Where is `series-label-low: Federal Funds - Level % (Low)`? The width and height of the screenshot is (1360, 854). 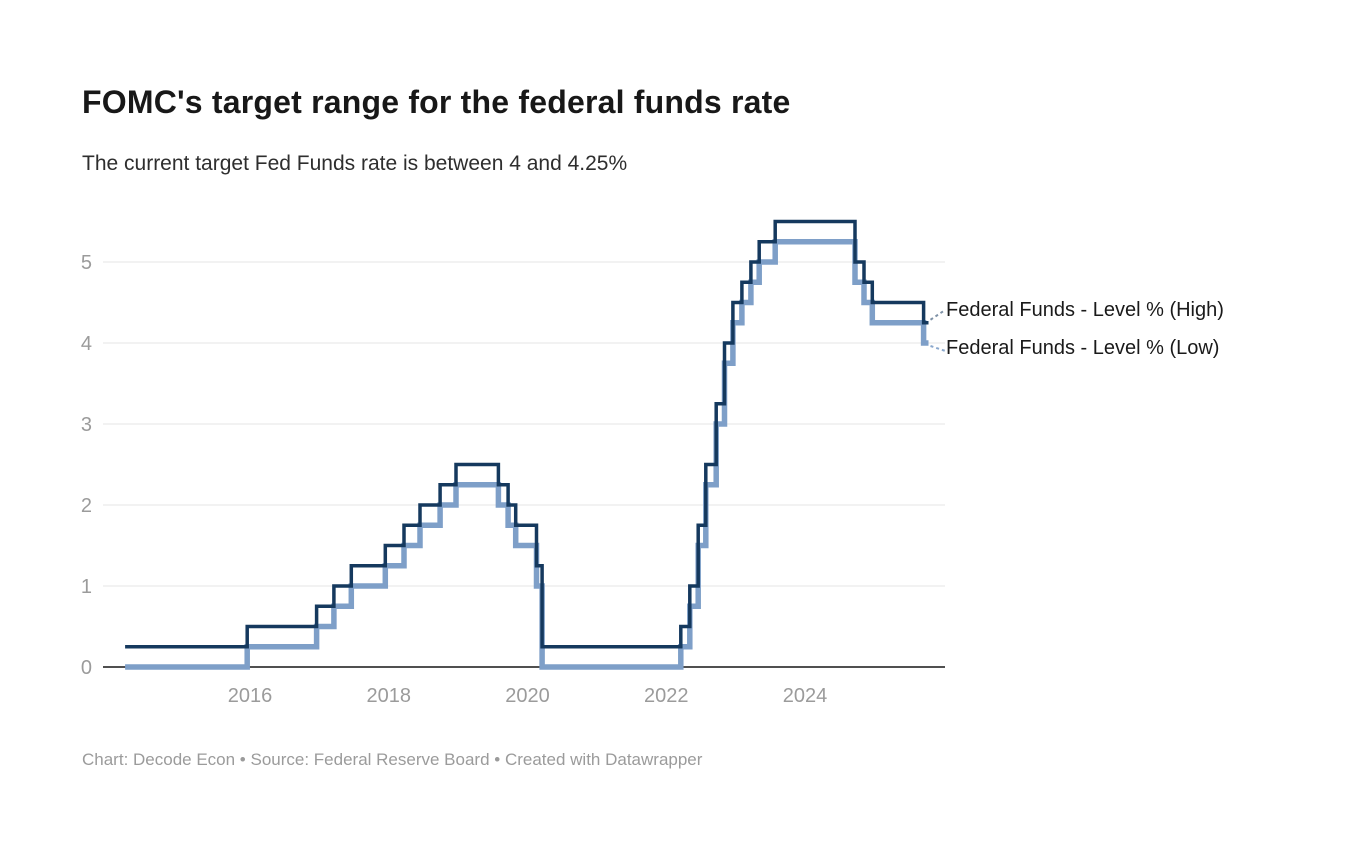
series-label-low: Federal Funds - Level % (Low) is located at coordinates (1083, 348).